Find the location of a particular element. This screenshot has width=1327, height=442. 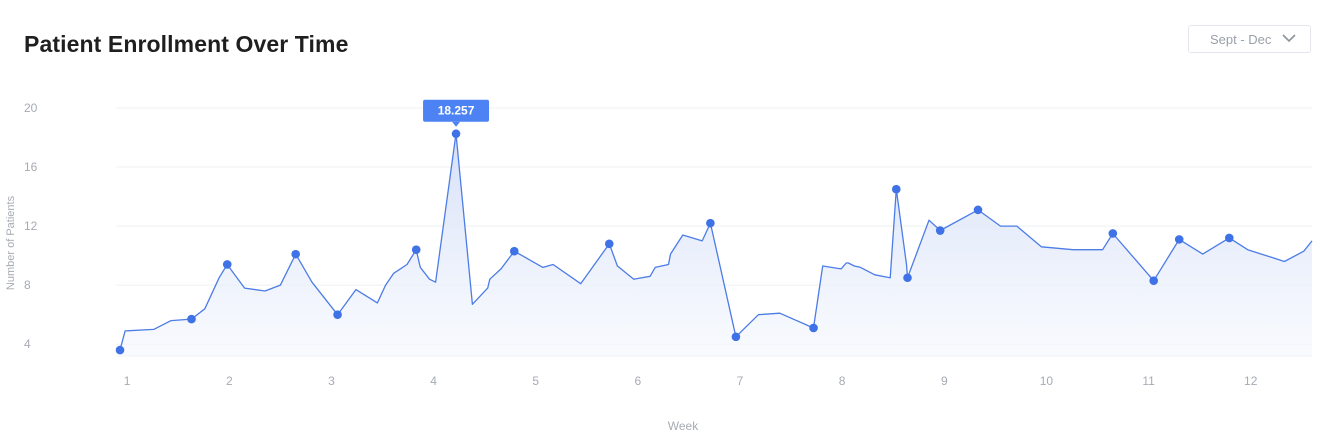

tooltip-pointer is located at coordinates (456, 124).